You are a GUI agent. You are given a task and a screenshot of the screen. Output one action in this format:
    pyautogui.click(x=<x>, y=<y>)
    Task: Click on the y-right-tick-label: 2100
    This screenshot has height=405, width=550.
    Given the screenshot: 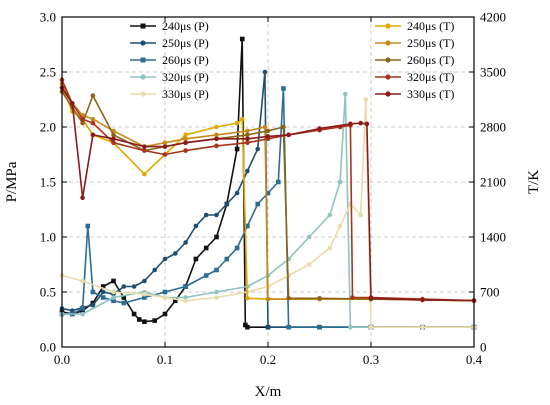 What is the action you would take?
    pyautogui.click(x=493, y=182)
    